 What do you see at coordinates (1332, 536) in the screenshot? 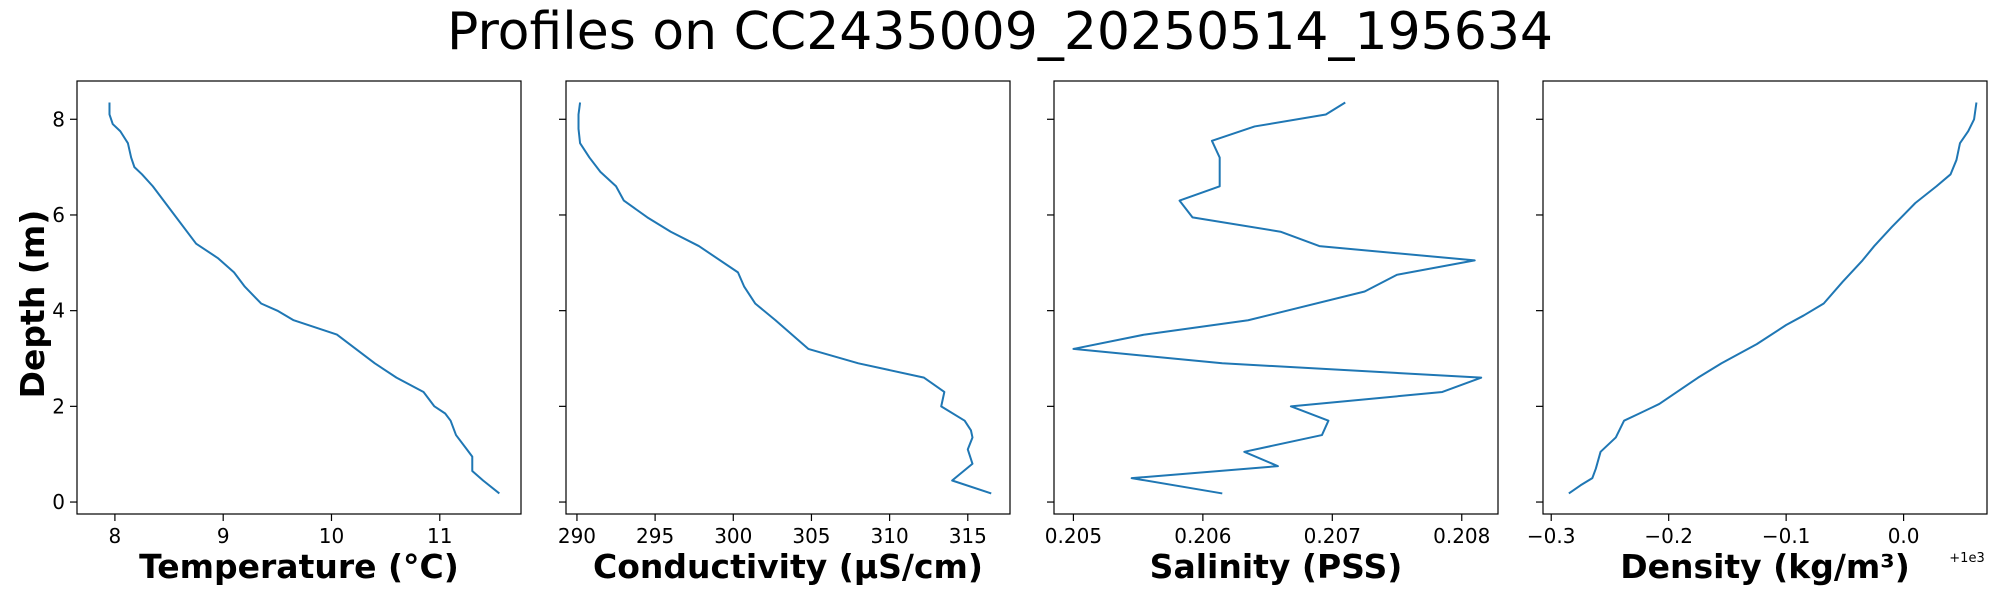
I see `x-tick-label: 0.207` at bounding box center [1332, 536].